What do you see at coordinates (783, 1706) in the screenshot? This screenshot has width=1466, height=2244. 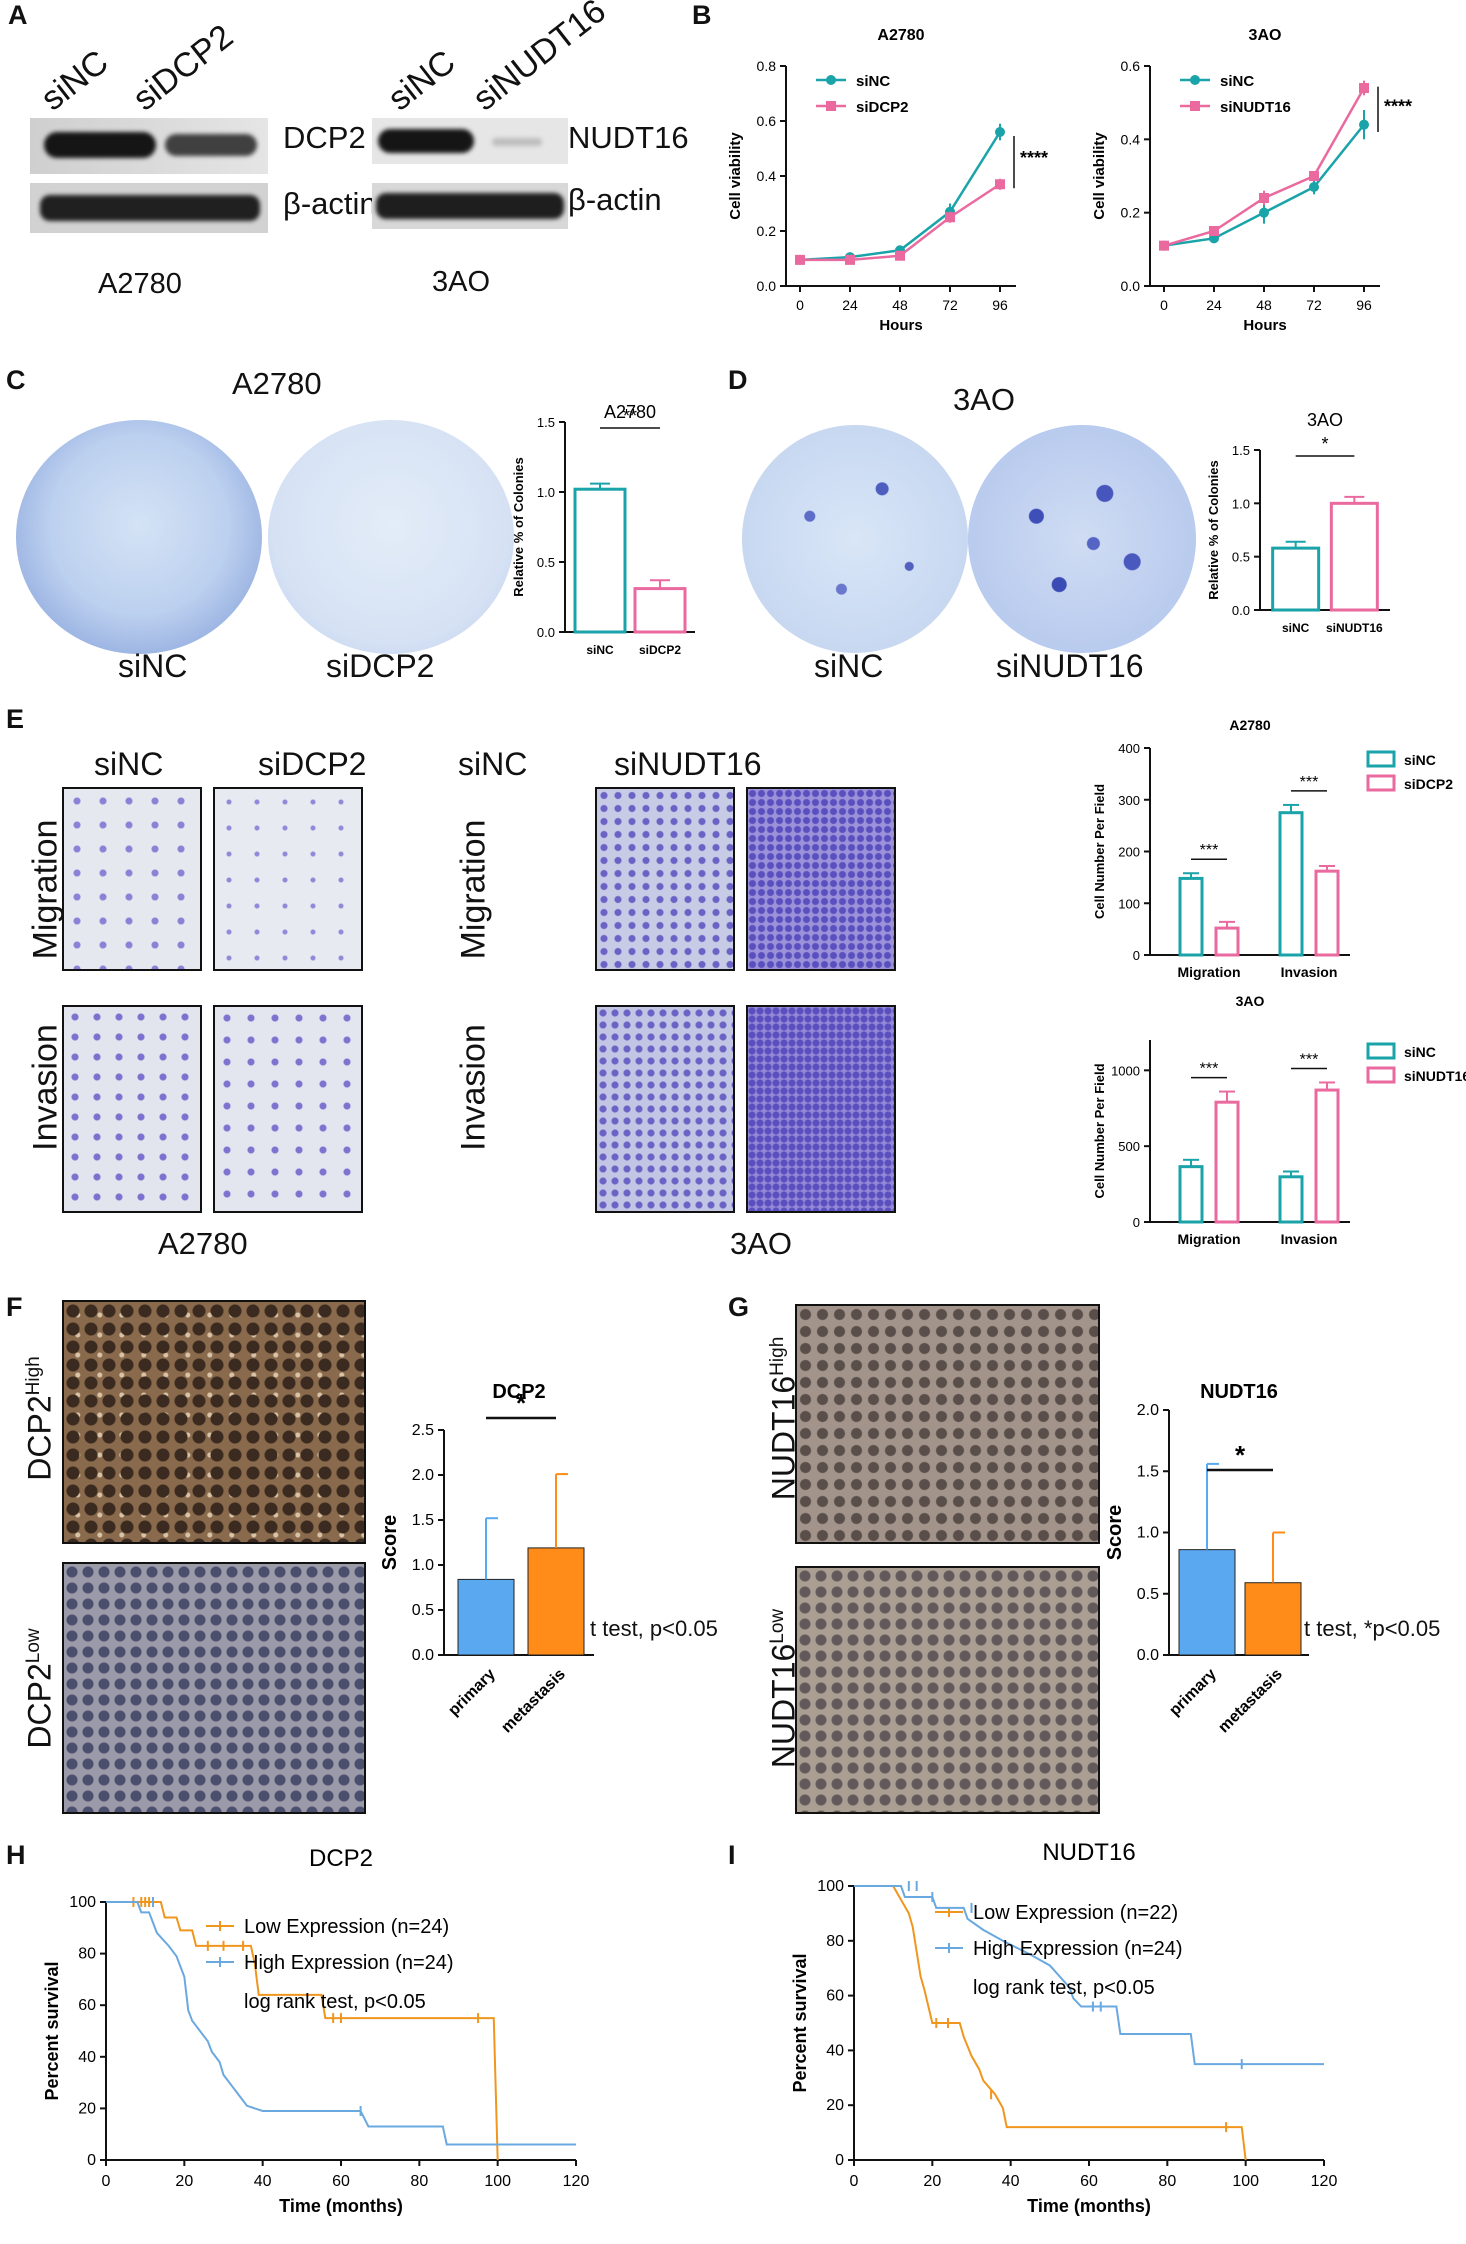 I see `row-label-gene: NUDT16` at bounding box center [783, 1706].